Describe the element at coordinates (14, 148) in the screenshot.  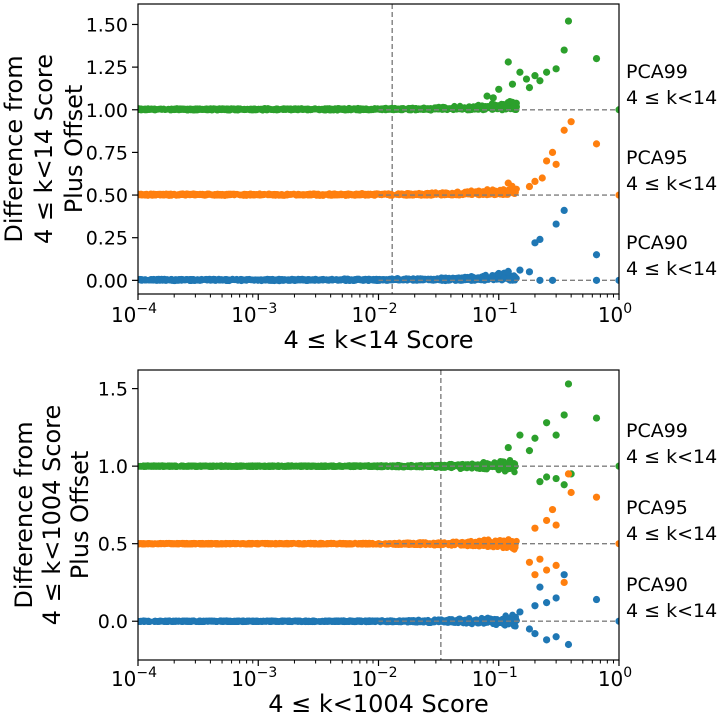
I see `y-axis-label: Difference from` at that location.